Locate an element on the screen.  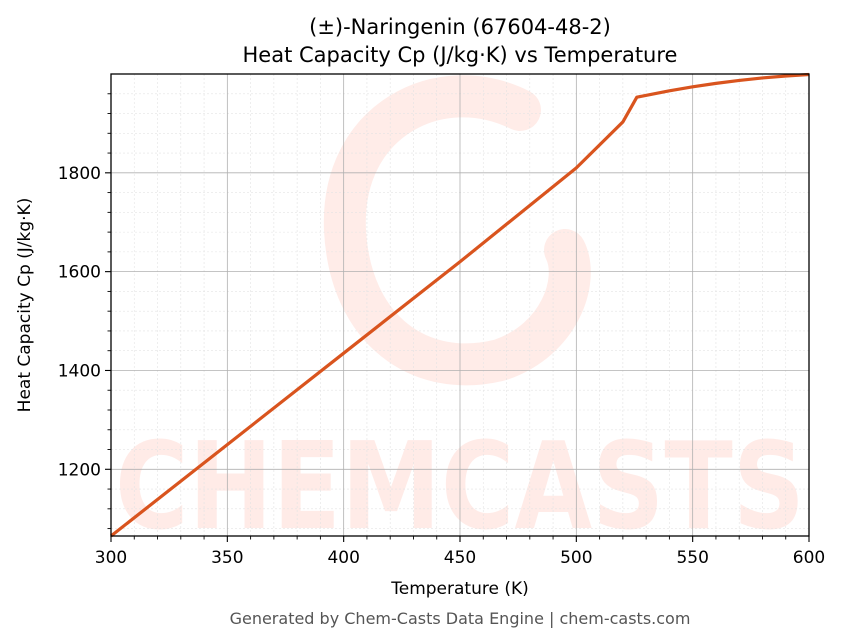
x-axis-label: Temperature (K) is located at coordinates (459, 589).